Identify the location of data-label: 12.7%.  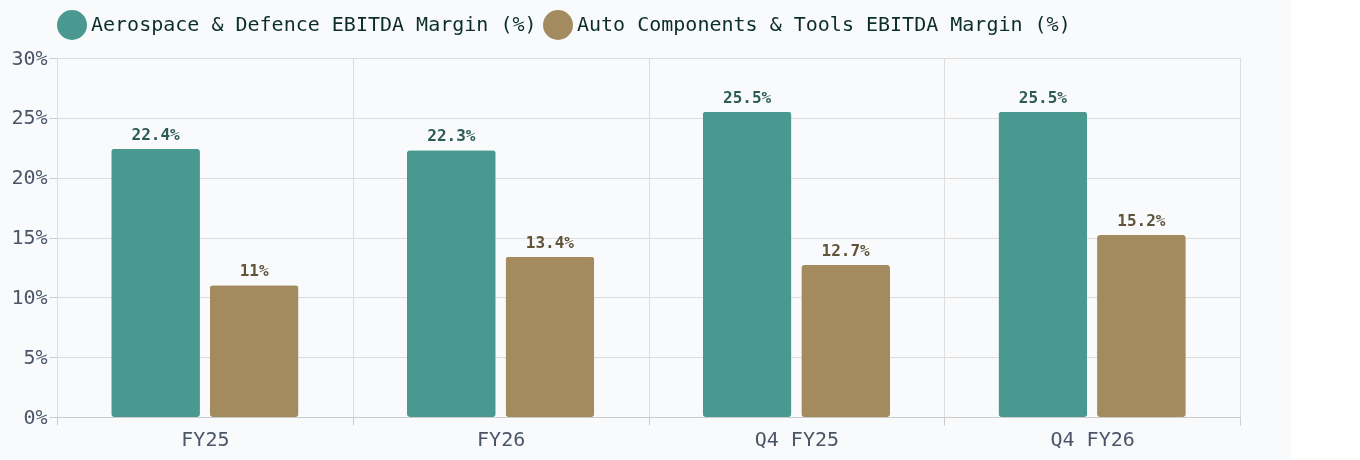
(846, 251).